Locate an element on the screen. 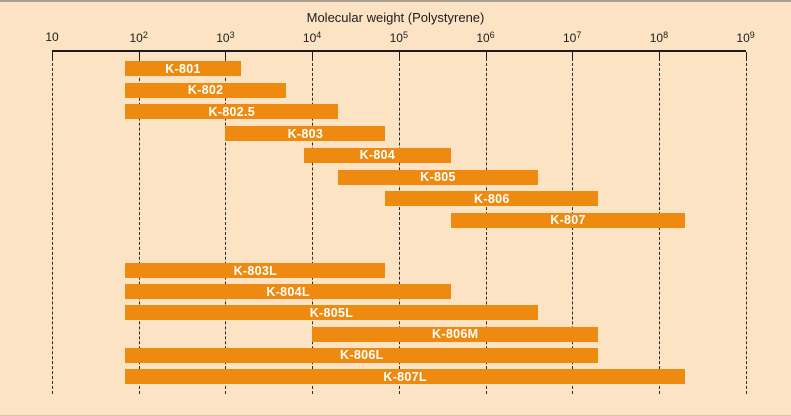 This screenshot has height=416, width=791. x-axis-tick-label: 108 is located at coordinates (659, 37).